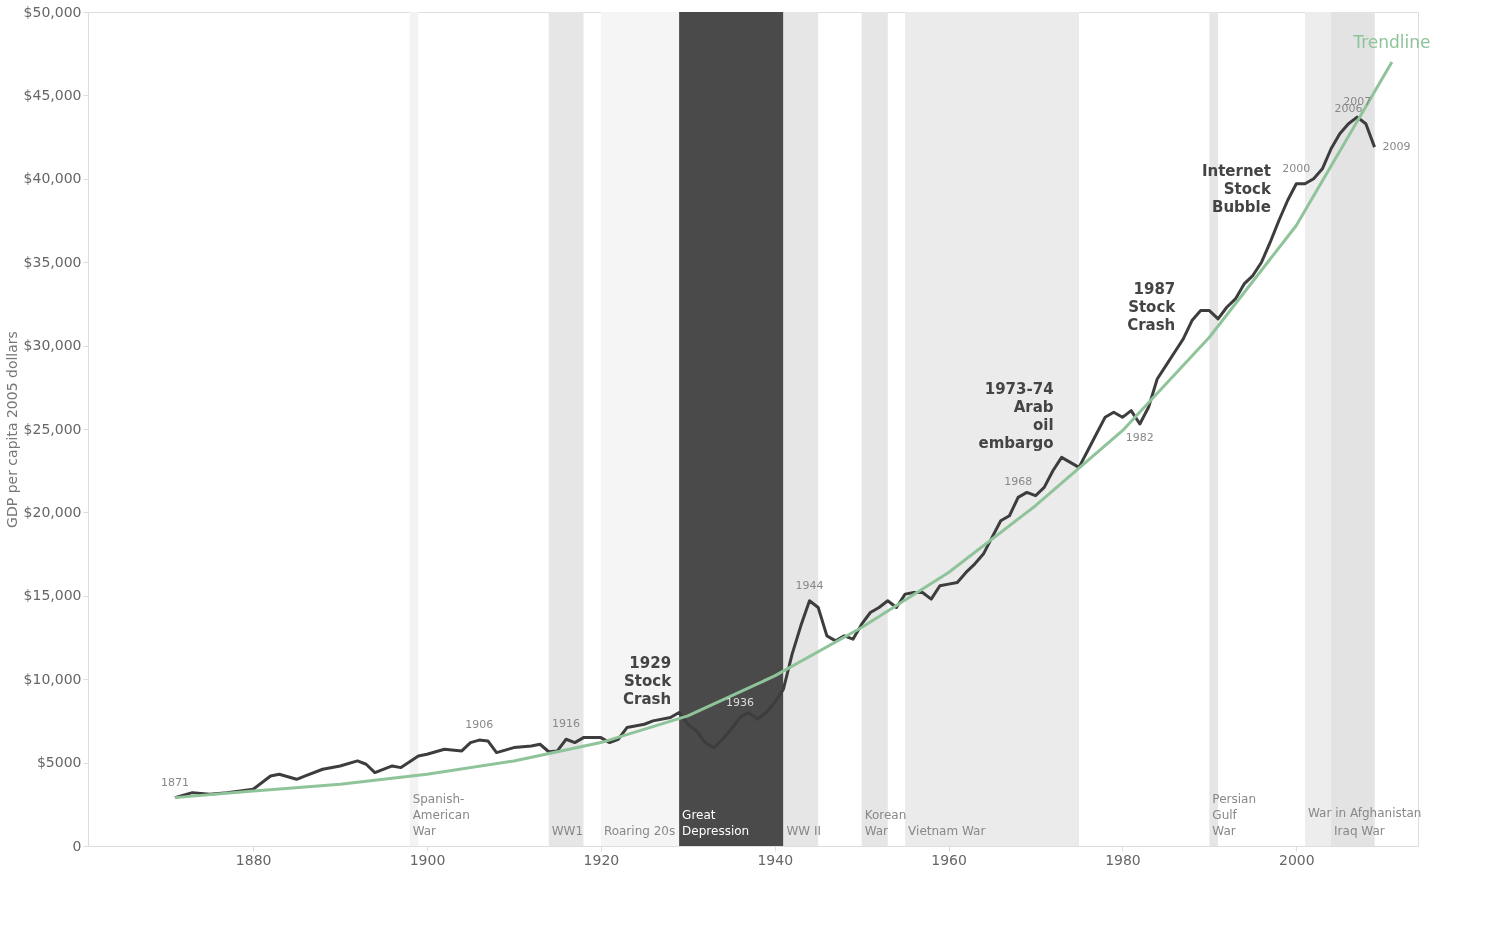 This screenshot has height=925, width=1502. Describe the element at coordinates (739, 702) in the screenshot. I see `annotation: 1936` at that location.